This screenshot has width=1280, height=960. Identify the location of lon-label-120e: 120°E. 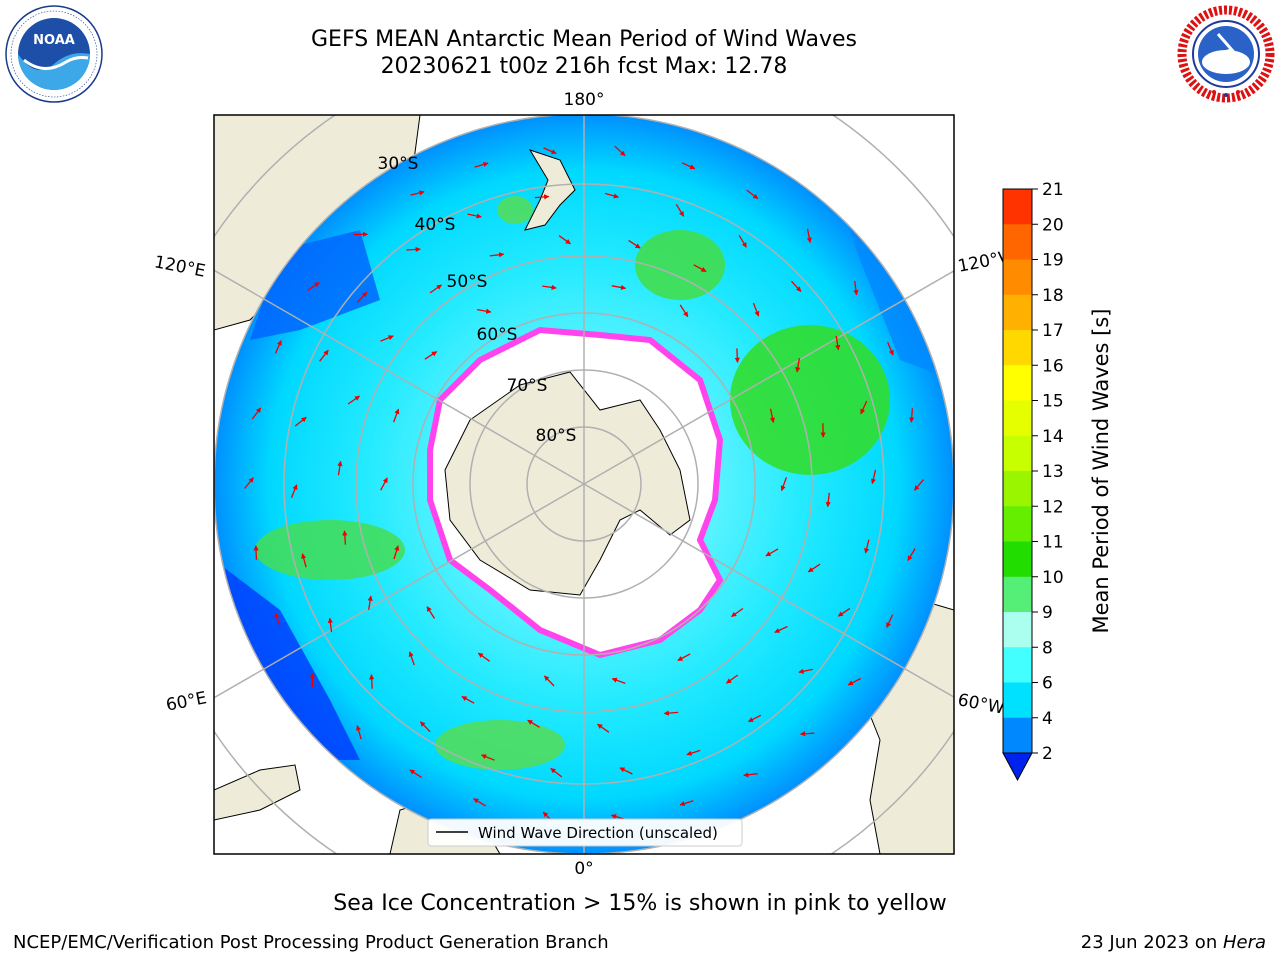
(180, 266).